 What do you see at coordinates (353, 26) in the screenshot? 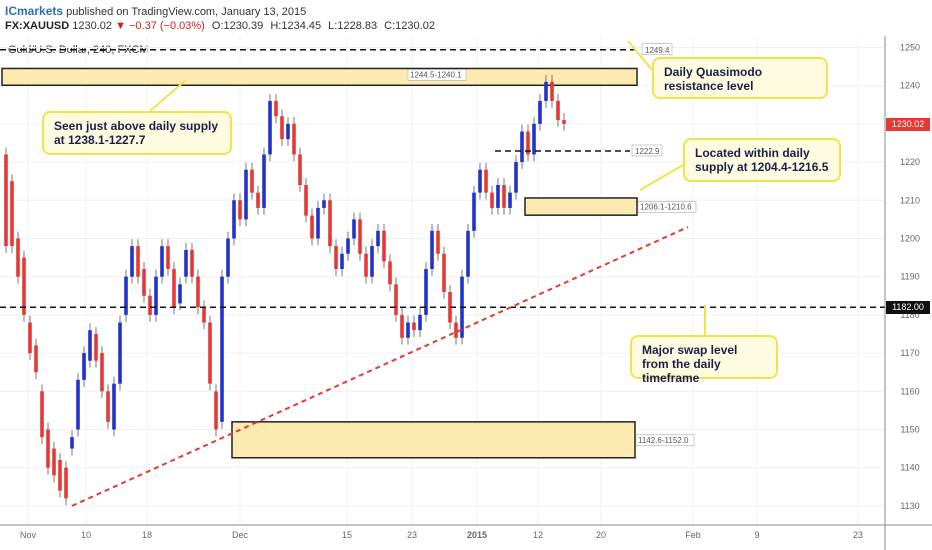
I see `low-value: L:1228.83` at bounding box center [353, 26].